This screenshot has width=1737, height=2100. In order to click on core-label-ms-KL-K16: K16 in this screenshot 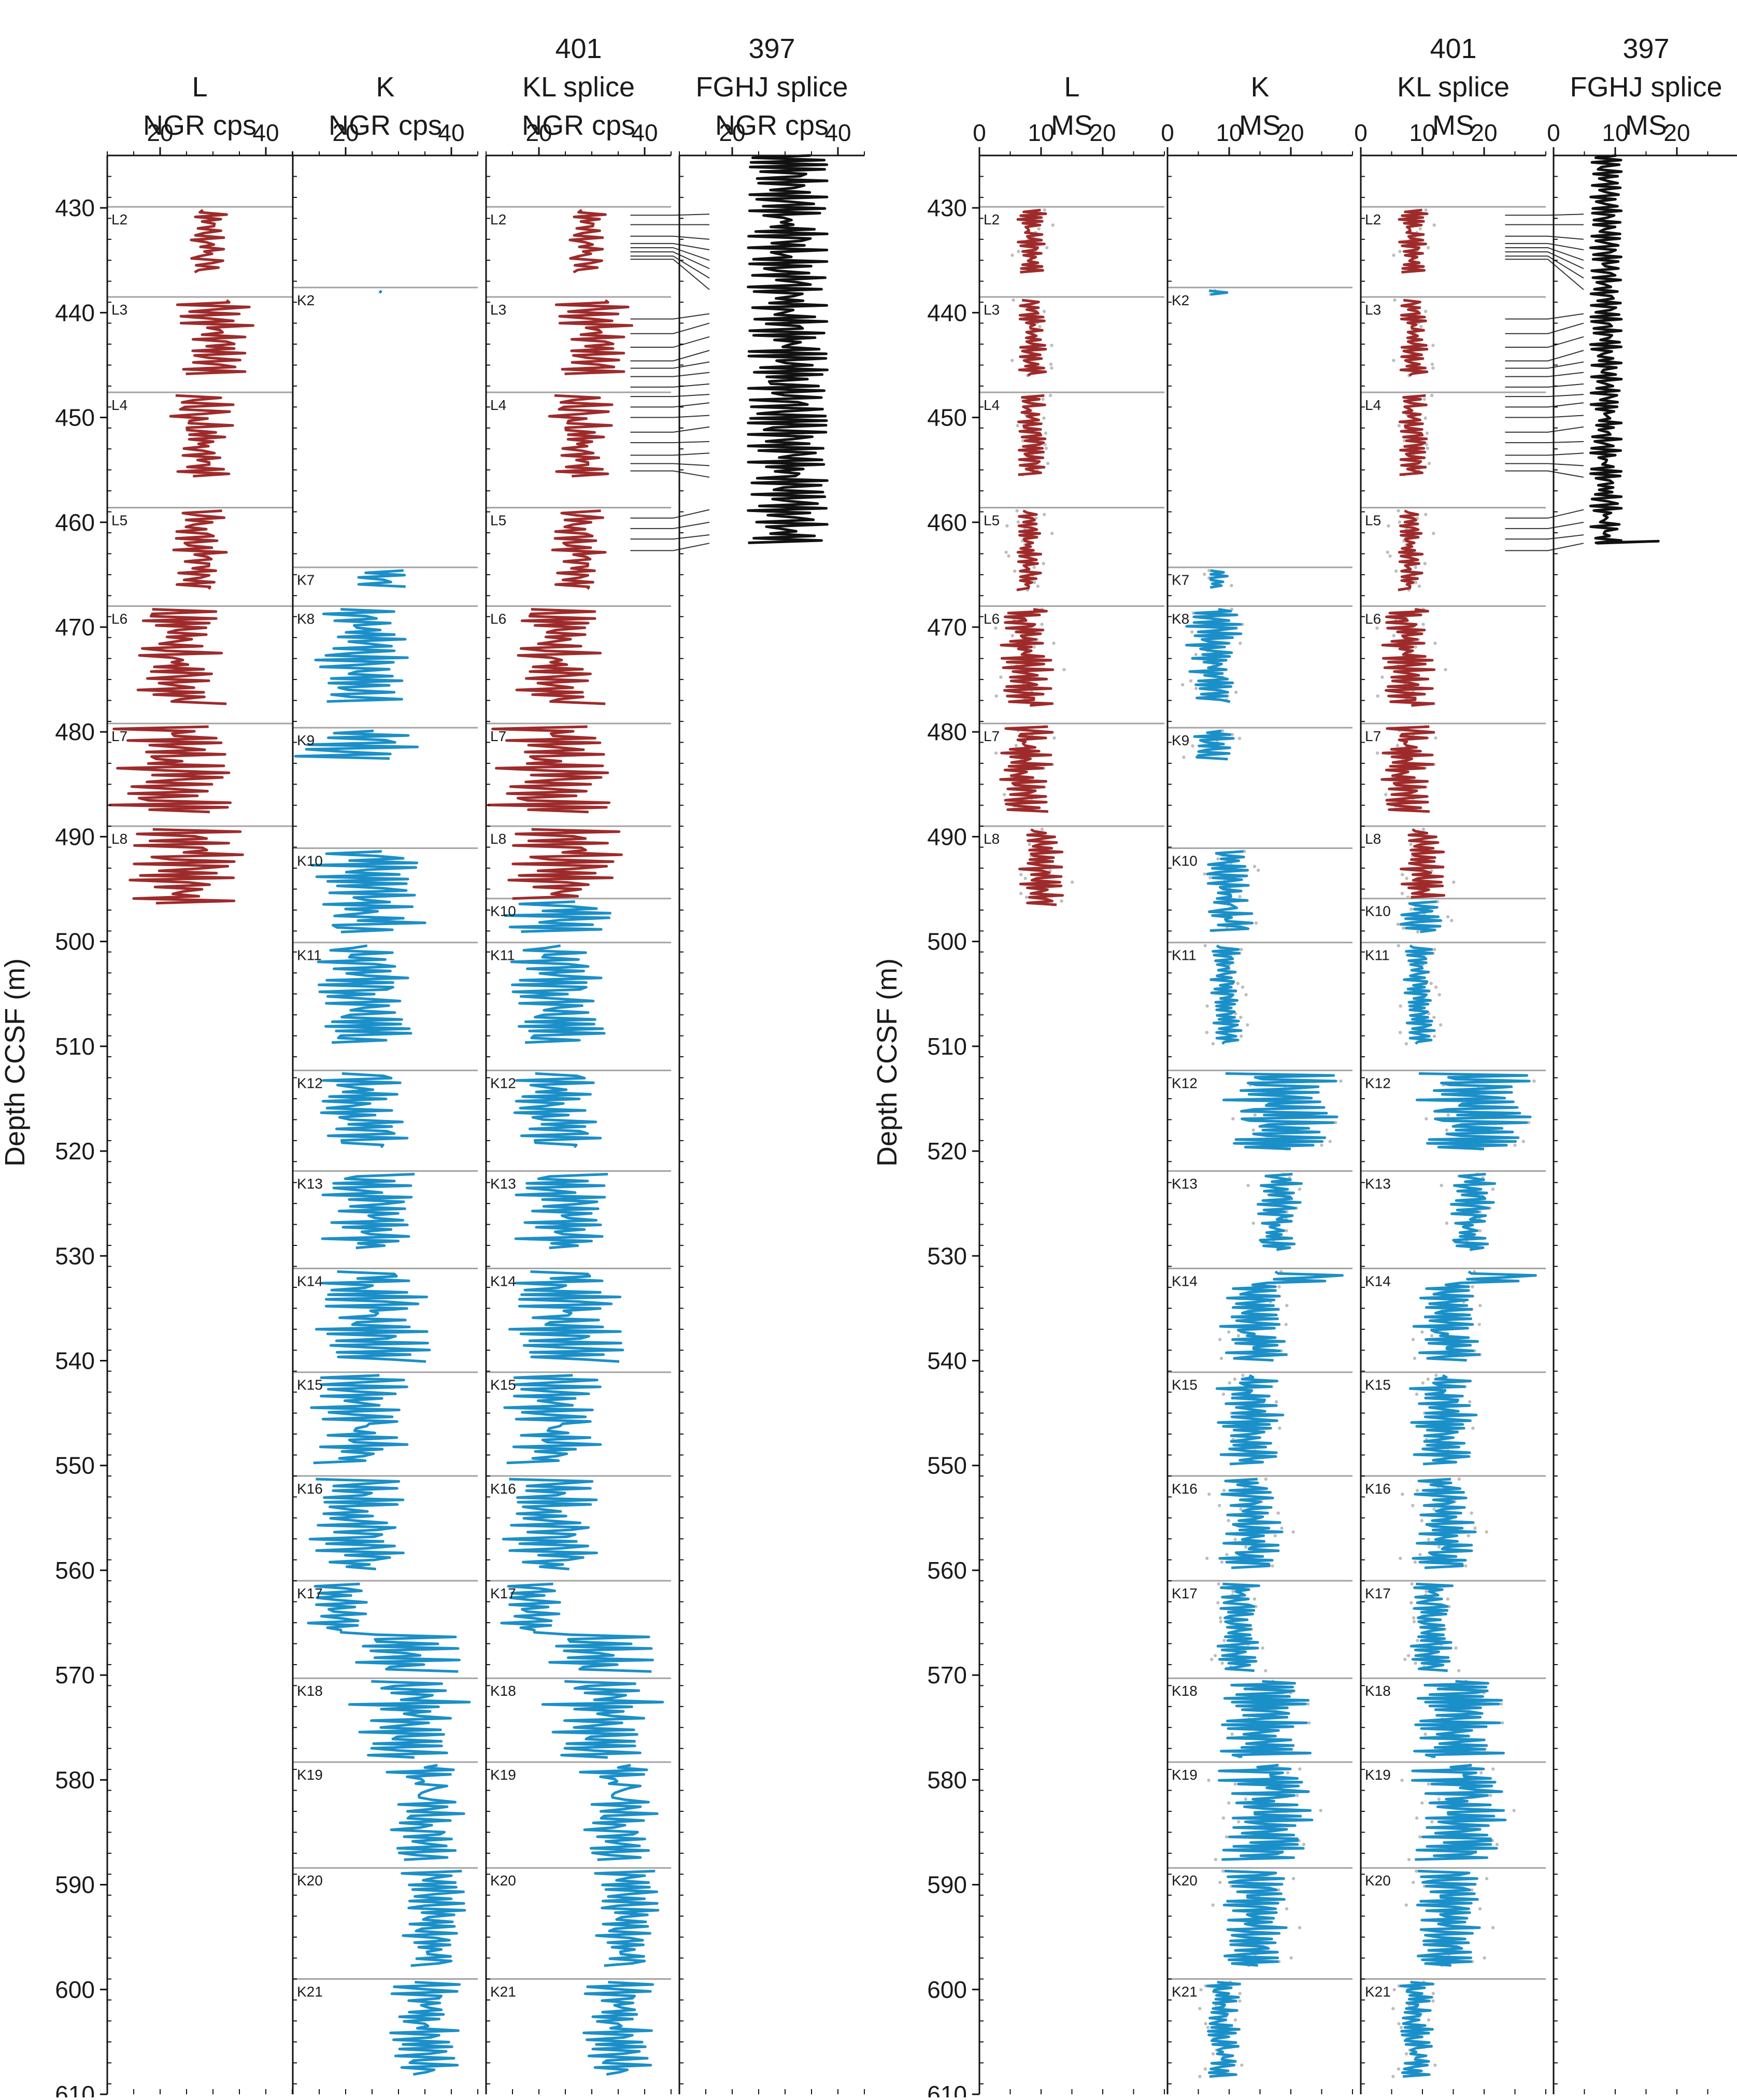, I will do `click(1378, 1489)`.